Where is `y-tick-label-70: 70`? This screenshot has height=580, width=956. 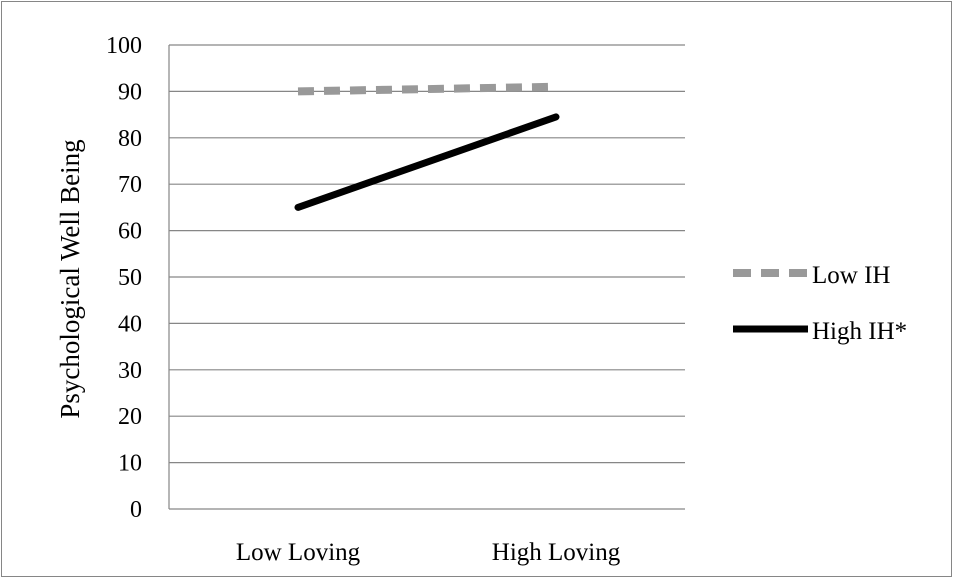 y-tick-label-70: 70 is located at coordinates (130, 185).